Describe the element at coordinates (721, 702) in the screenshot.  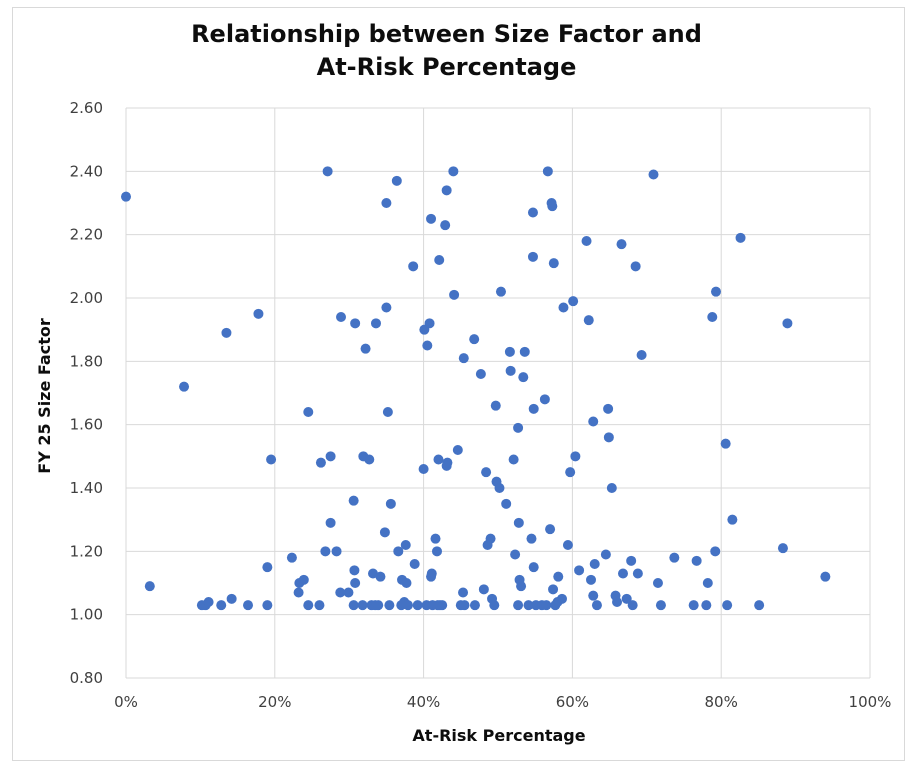
I see `x-tick-label: 80%` at that location.